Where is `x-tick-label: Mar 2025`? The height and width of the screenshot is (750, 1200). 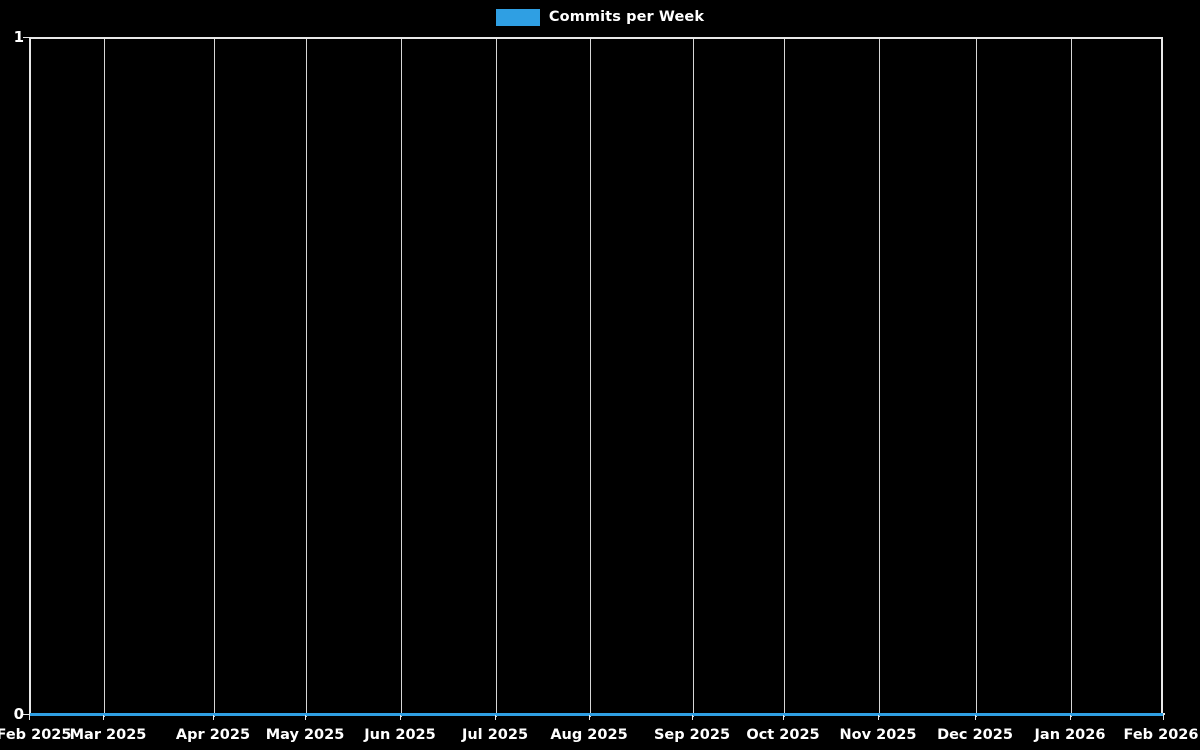
x-tick-label: Mar 2025 is located at coordinates (108, 735).